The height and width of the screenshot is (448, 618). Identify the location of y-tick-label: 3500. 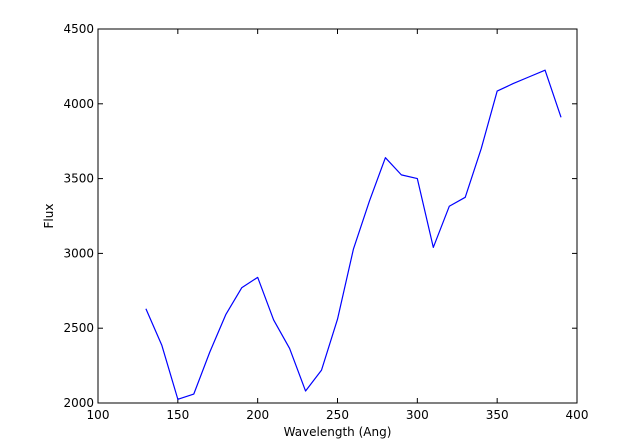
(78, 179).